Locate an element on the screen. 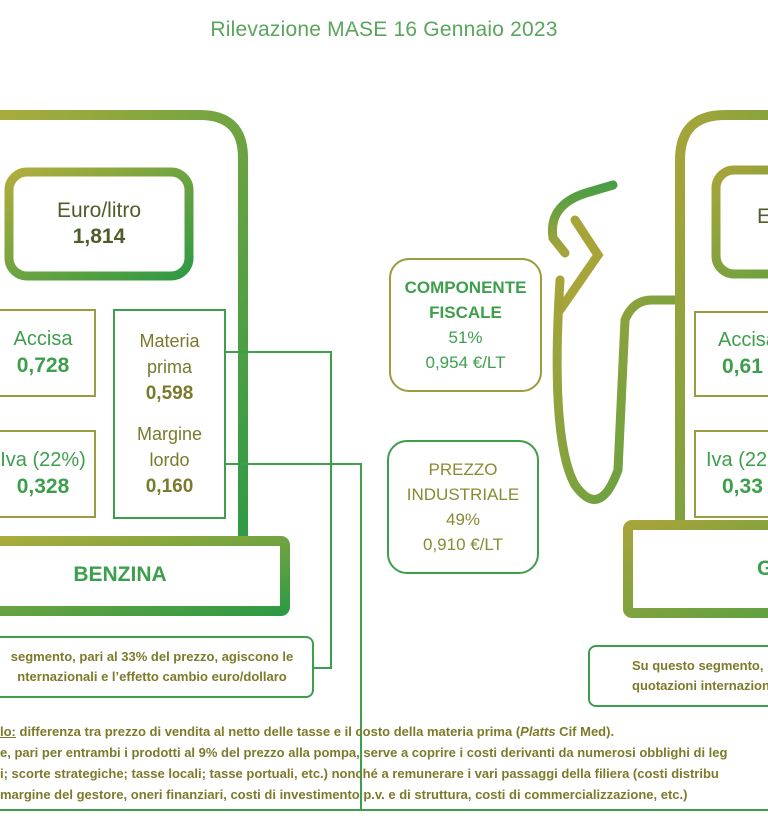 The width and height of the screenshot is (768, 834). benzina-label: BENZINA is located at coordinates (120, 574).